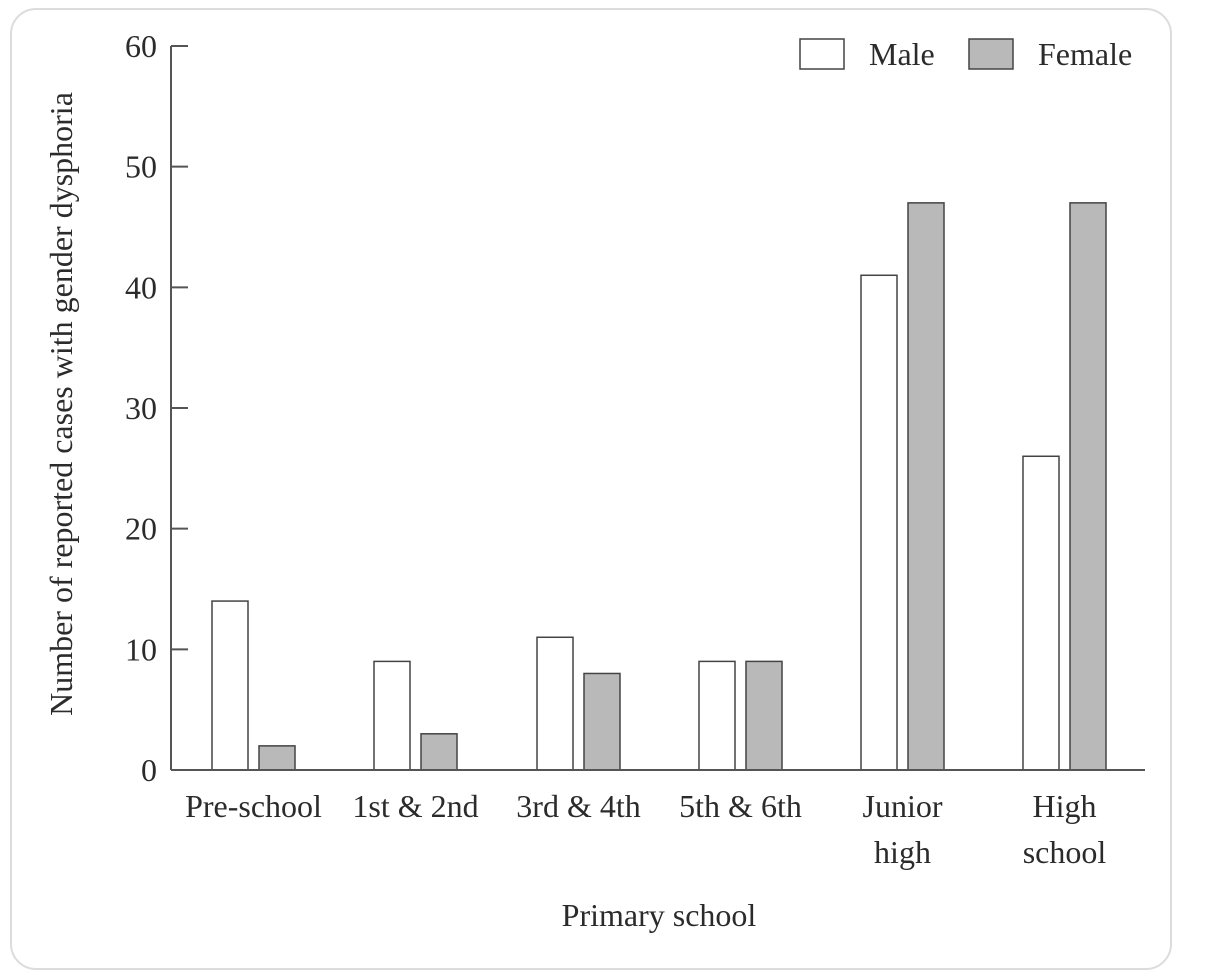 This screenshot has width=1206, height=970. I want to click on x-tick-label: Junior high, so click(903, 829).